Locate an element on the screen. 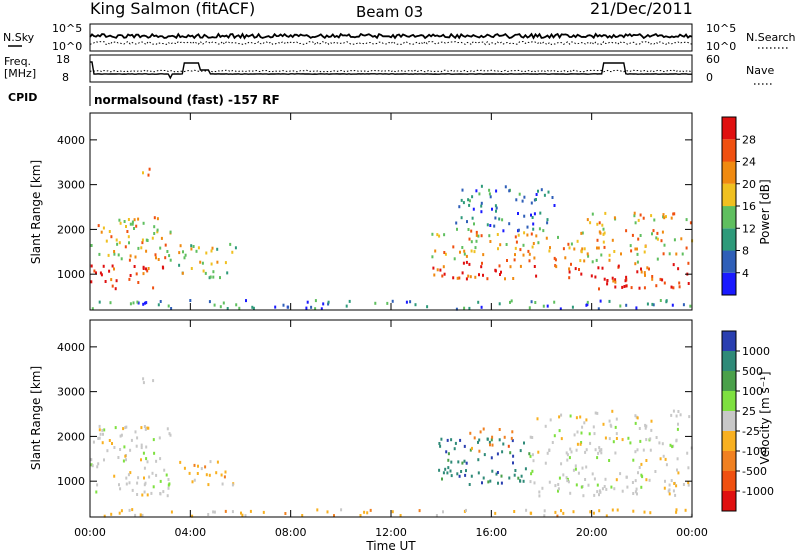  nave-tick-low: 0 is located at coordinates (709, 77).